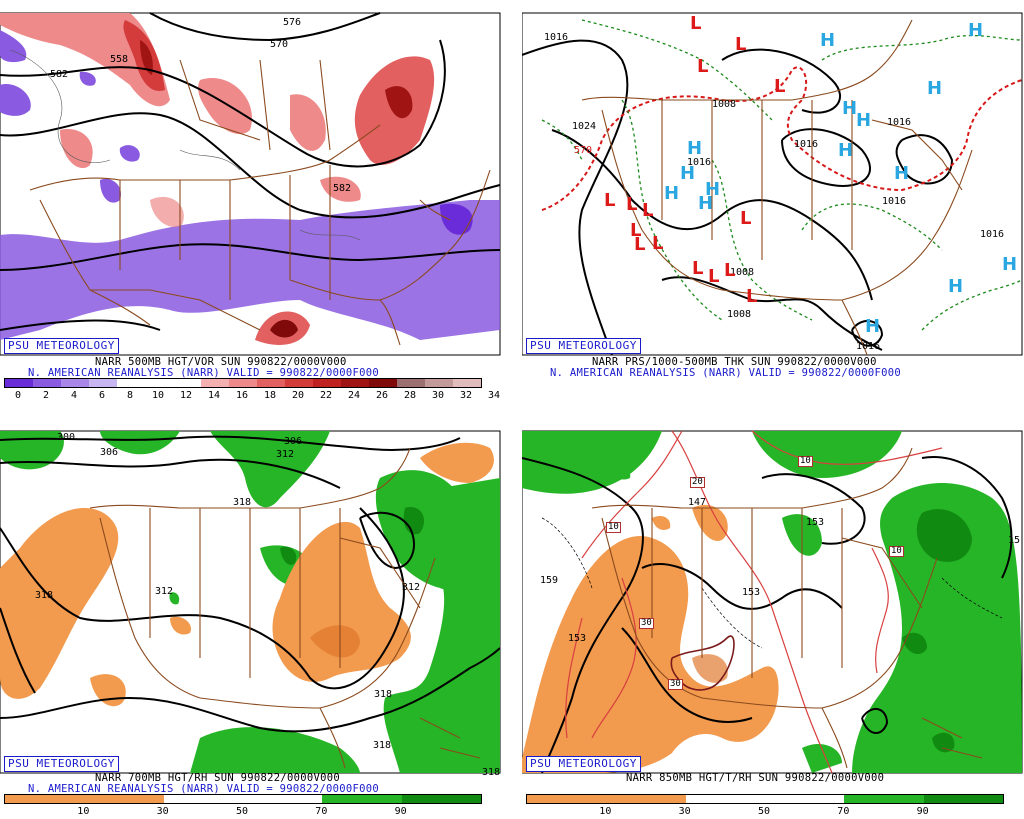 The height and width of the screenshot is (819, 1024). Describe the element at coordinates (243, 383) in the screenshot. I see `vorticity-colorbar` at that location.